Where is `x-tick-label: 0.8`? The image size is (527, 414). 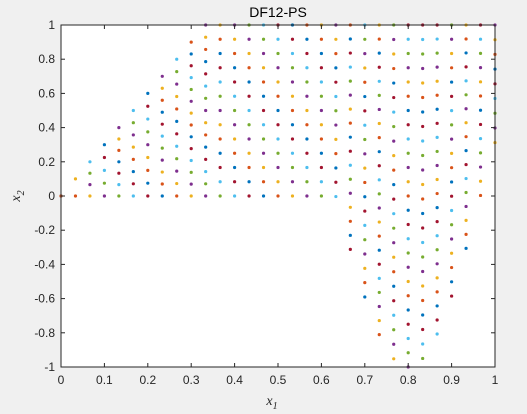 x-tick-label: 0.8 is located at coordinates (408, 380).